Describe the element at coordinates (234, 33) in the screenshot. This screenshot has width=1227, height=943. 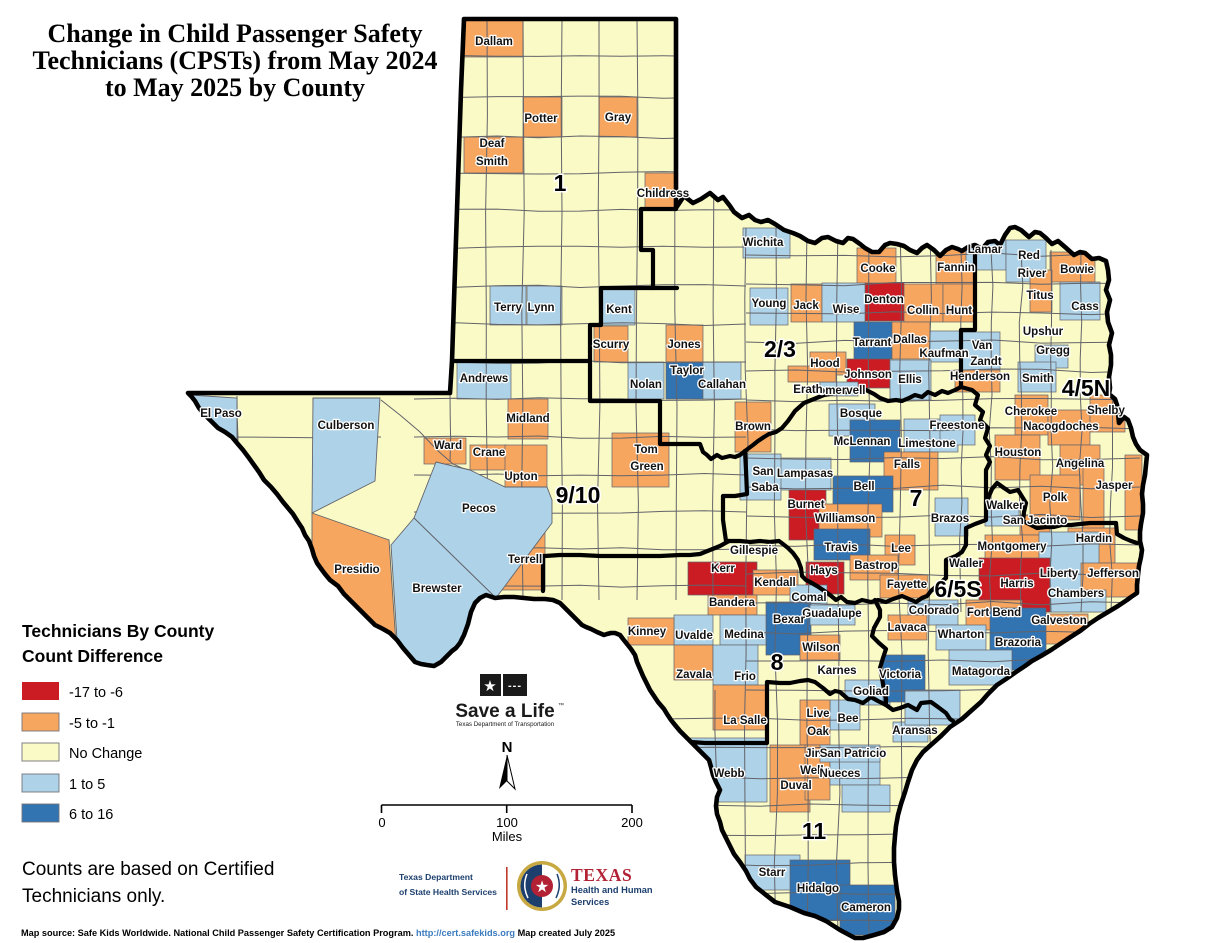
I see `svg-text:Change in Child Passenger Safe: Change in Child Passenger Safety` at that location.